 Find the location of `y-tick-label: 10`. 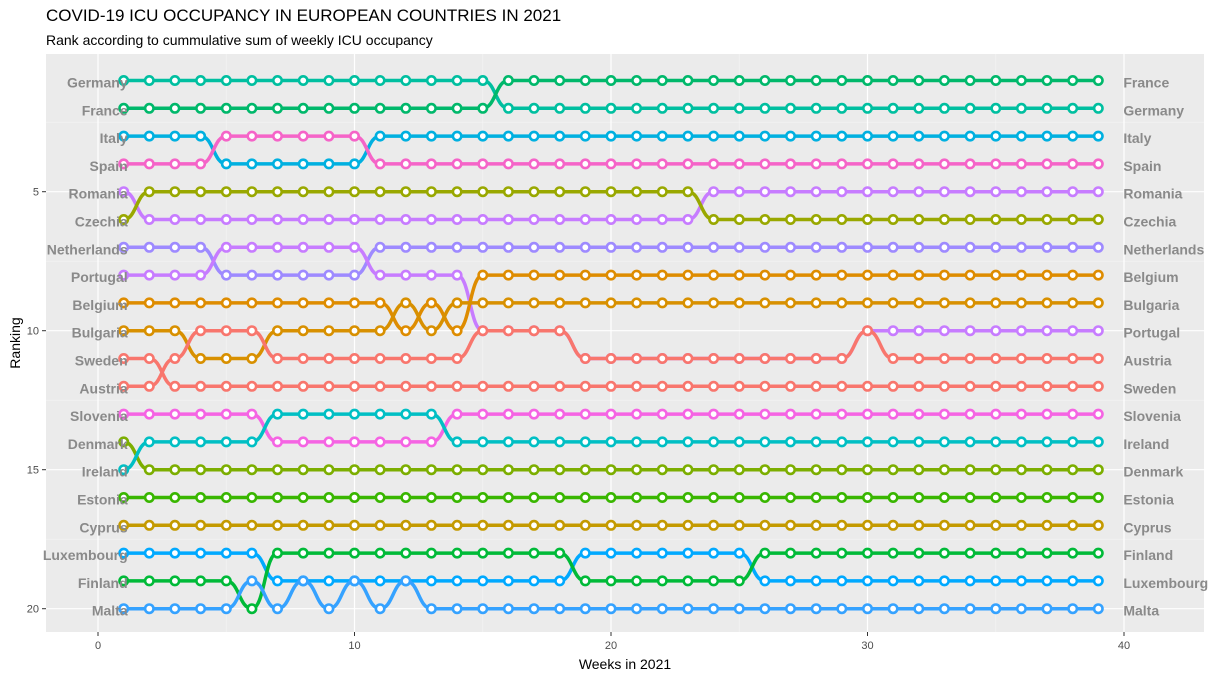

y-tick-label: 10 is located at coordinates (33, 332).